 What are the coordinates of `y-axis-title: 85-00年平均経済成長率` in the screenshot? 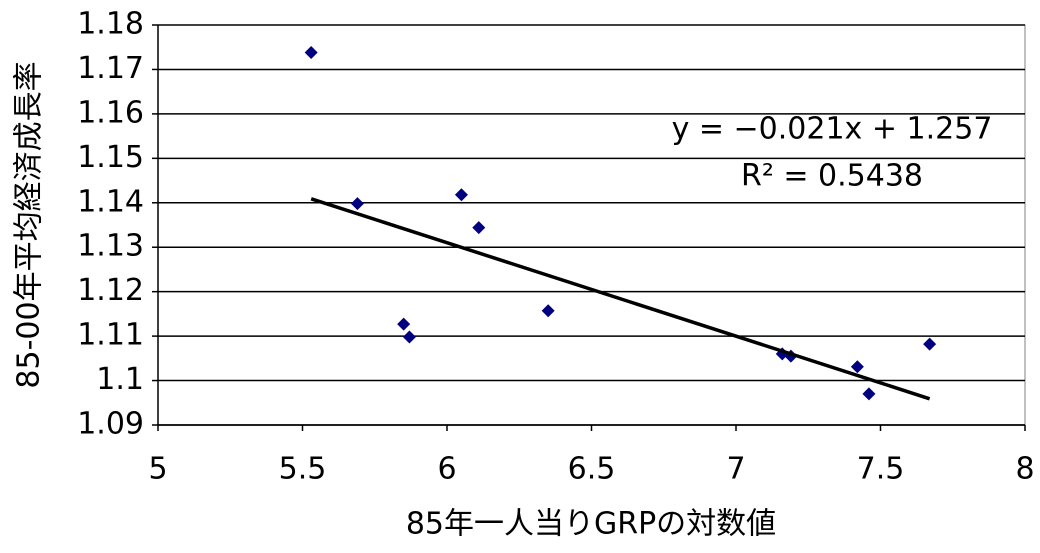 It's located at (29, 224).